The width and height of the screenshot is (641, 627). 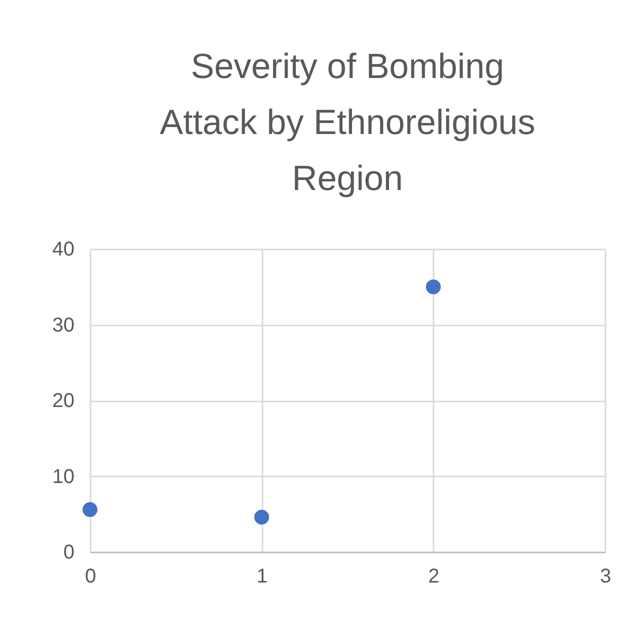 What do you see at coordinates (63, 477) in the screenshot?
I see `y-tick-label: 10` at bounding box center [63, 477].